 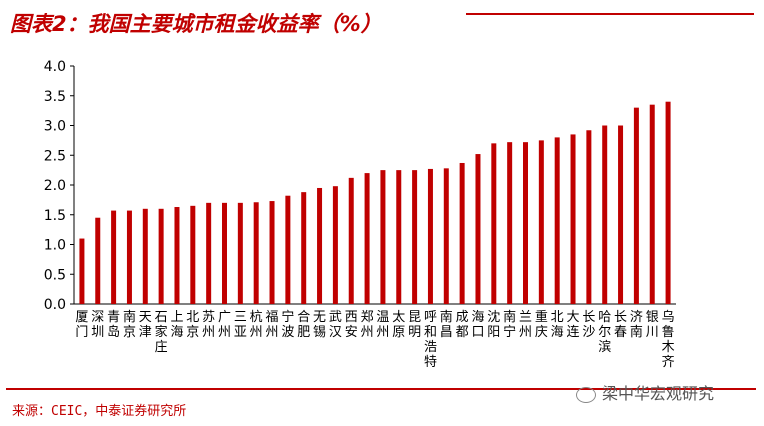 What do you see at coordinates (509, 324) in the screenshot?
I see `x-tick-label: 南宁` at bounding box center [509, 324].